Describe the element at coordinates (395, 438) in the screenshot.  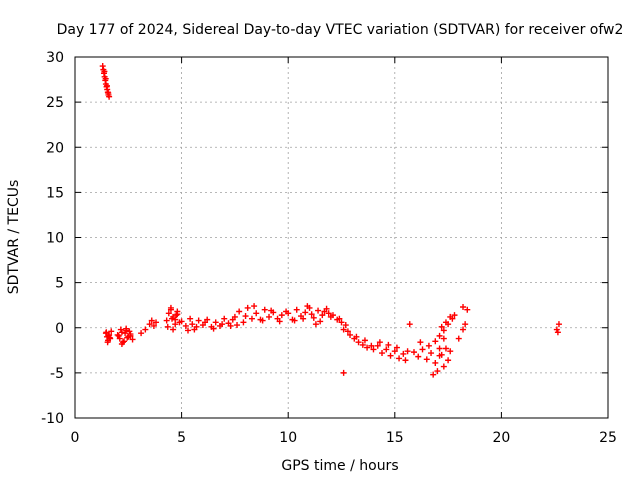
I see `x-tick-label: 15` at that location.